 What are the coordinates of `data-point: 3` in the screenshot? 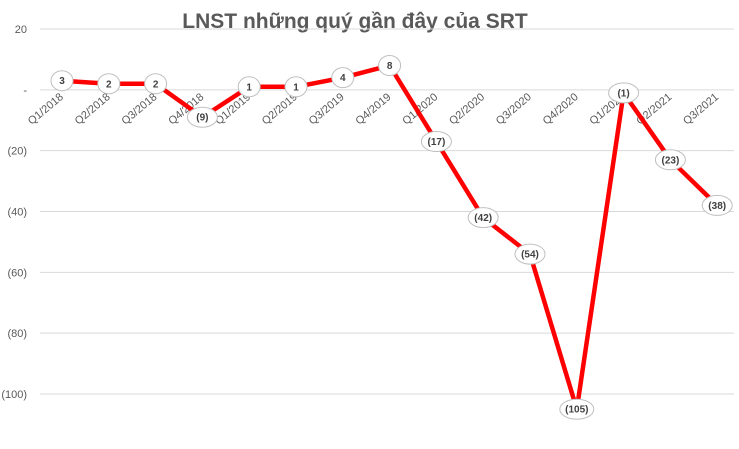 It's located at (62, 81).